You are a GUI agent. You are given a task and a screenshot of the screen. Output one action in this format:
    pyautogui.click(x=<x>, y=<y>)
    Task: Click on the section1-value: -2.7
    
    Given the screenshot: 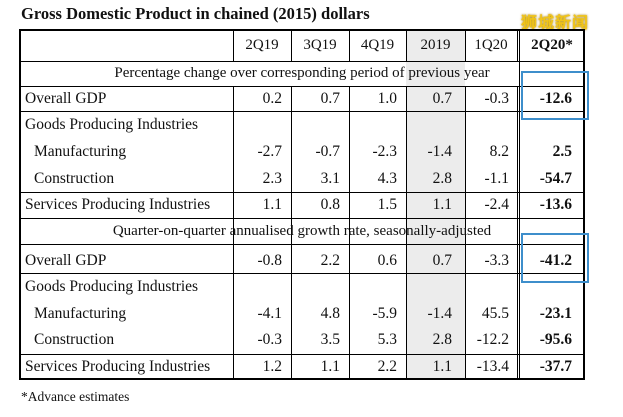 What is the action you would take?
    pyautogui.click(x=269, y=151)
    